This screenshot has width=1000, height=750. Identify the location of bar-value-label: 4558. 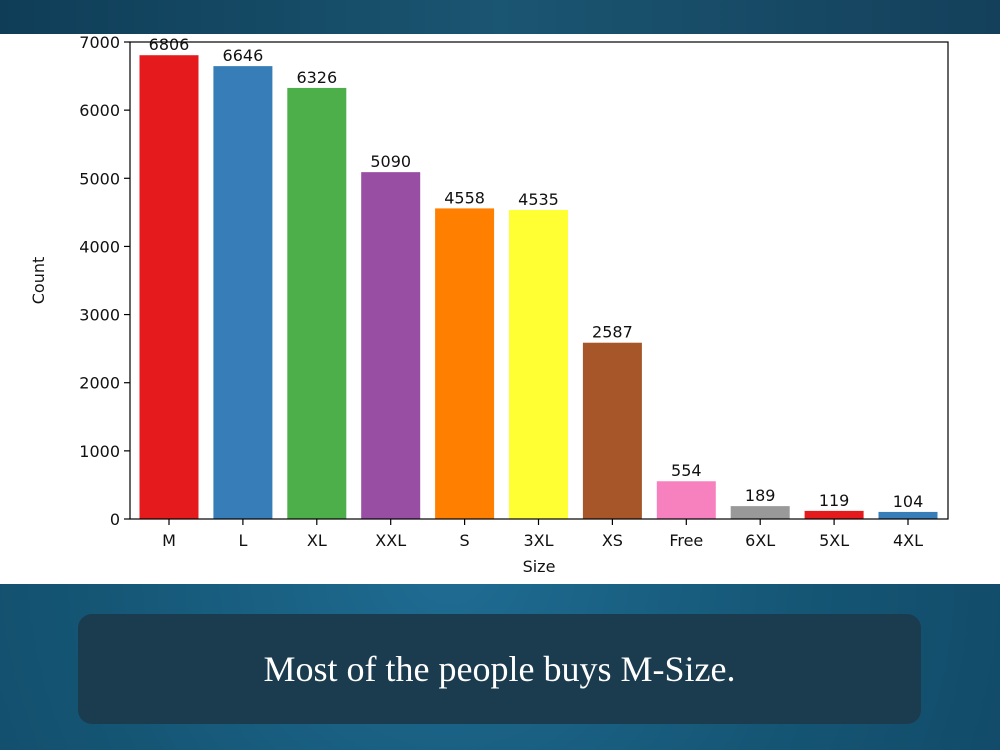
(464, 197).